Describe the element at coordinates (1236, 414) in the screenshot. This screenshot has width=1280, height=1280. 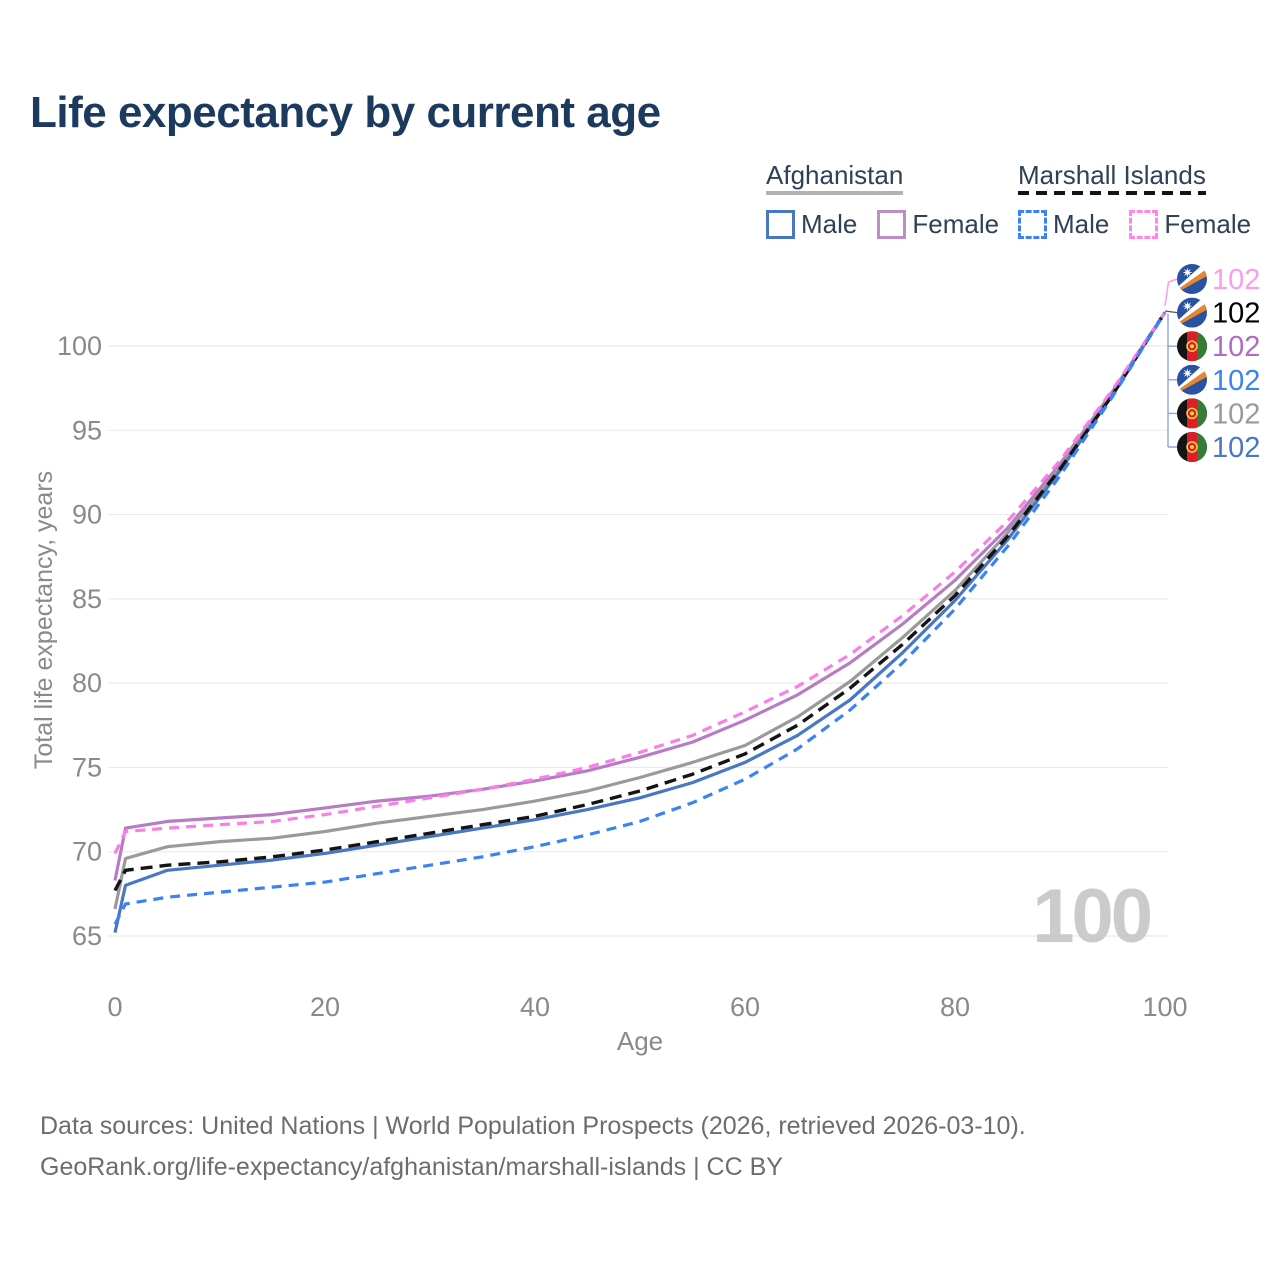
I see `end-value-label-afghanistan: 102` at that location.